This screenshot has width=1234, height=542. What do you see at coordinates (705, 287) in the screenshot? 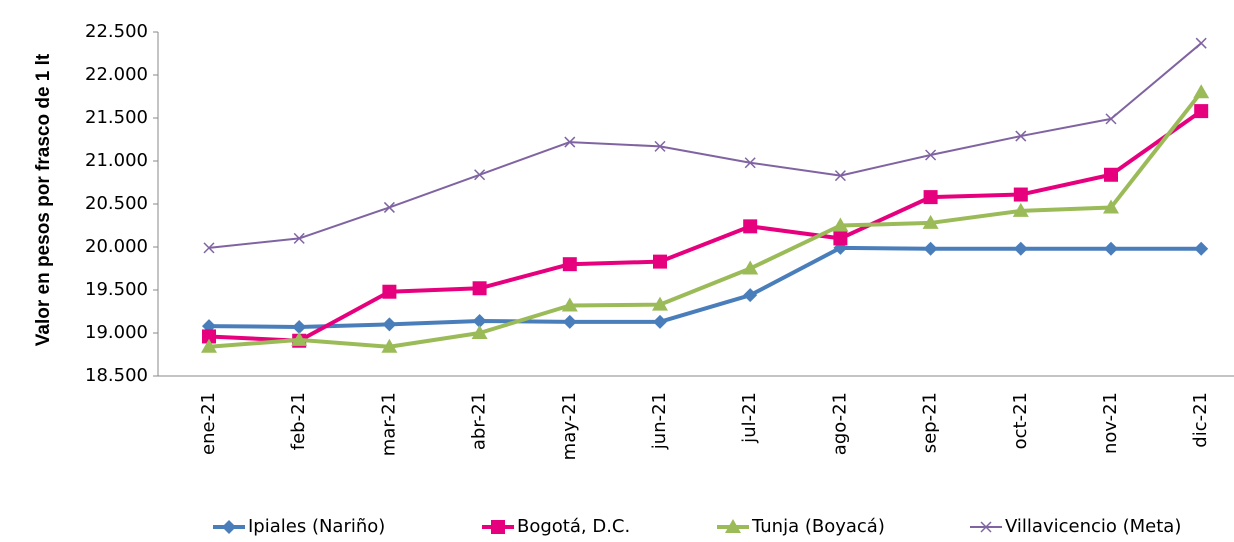
I see `series-line` at bounding box center [705, 287].